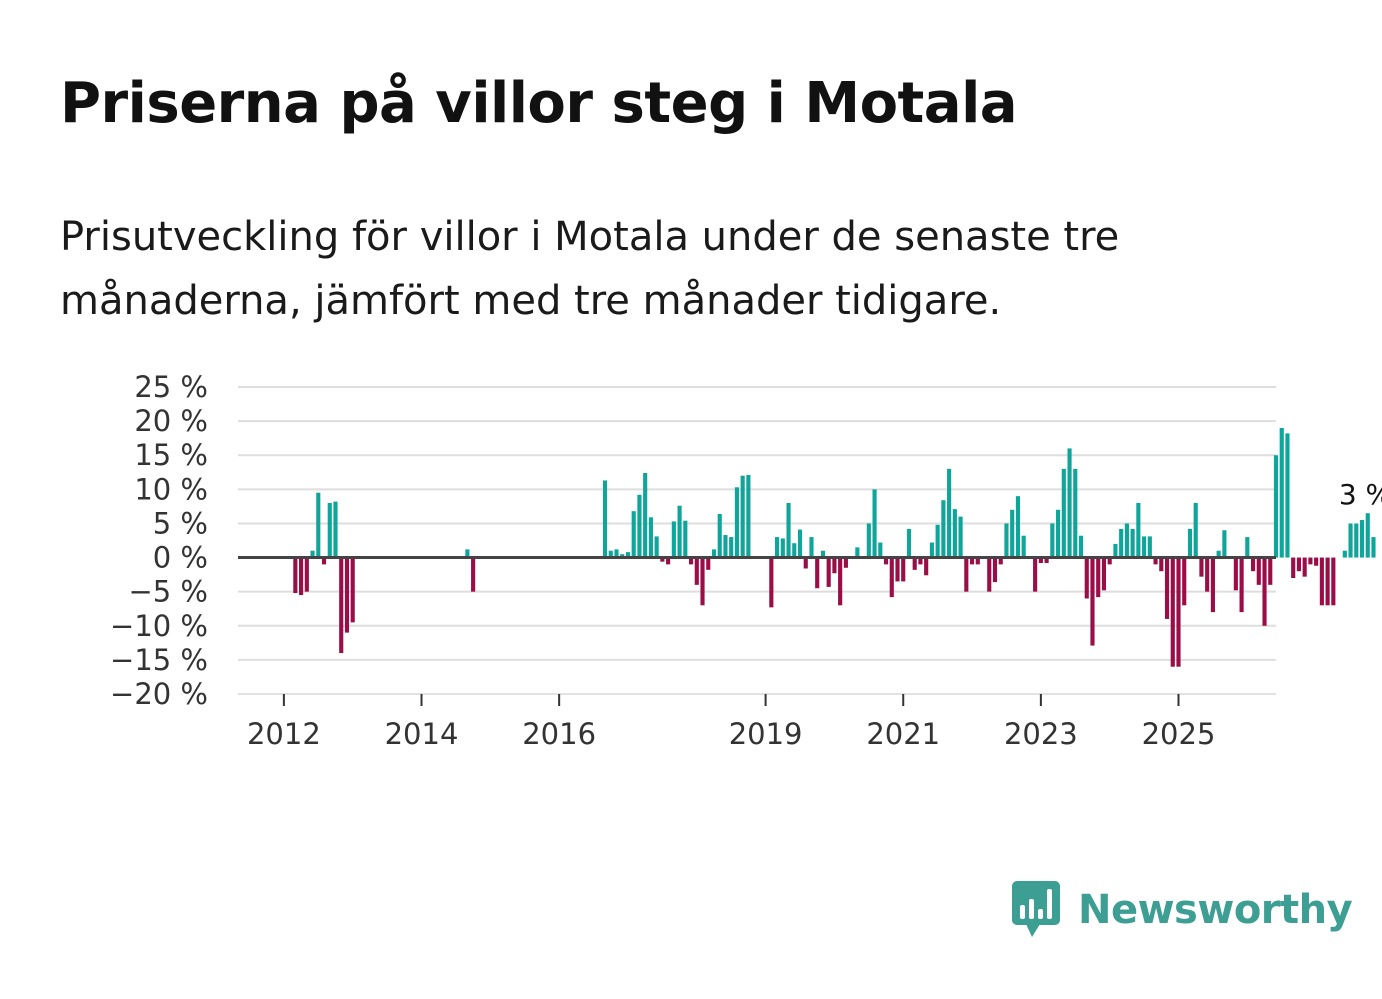 This screenshot has height=999, width=1382. What do you see at coordinates (539, 103) in the screenshot?
I see `chart-title: Priserna på villor steg i Motala` at bounding box center [539, 103].